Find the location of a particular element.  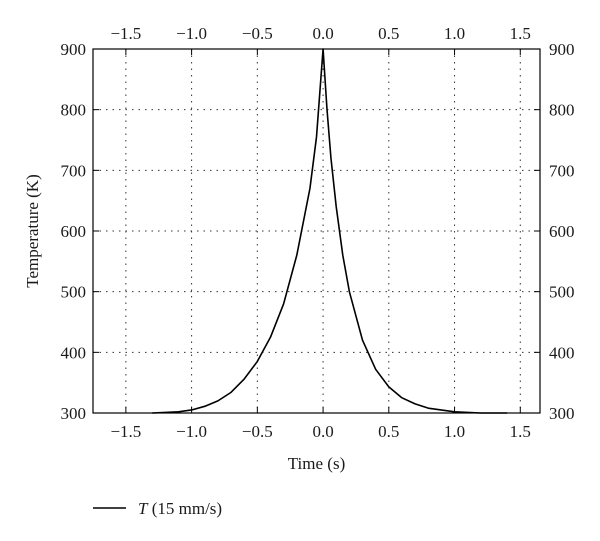

legend-entry-italic: T is located at coordinates (143, 508).